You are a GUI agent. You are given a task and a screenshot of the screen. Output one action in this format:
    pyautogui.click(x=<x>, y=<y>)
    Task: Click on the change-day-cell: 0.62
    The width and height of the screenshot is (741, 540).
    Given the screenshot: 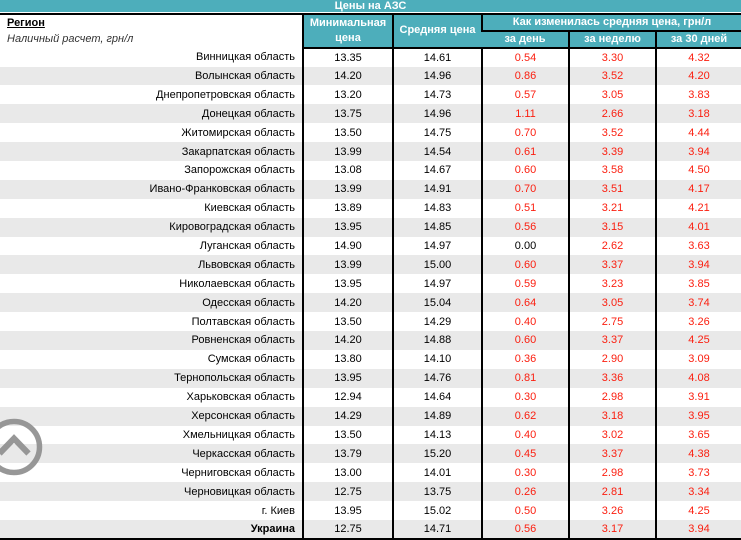 What is the action you would take?
    pyautogui.click(x=525, y=416)
    